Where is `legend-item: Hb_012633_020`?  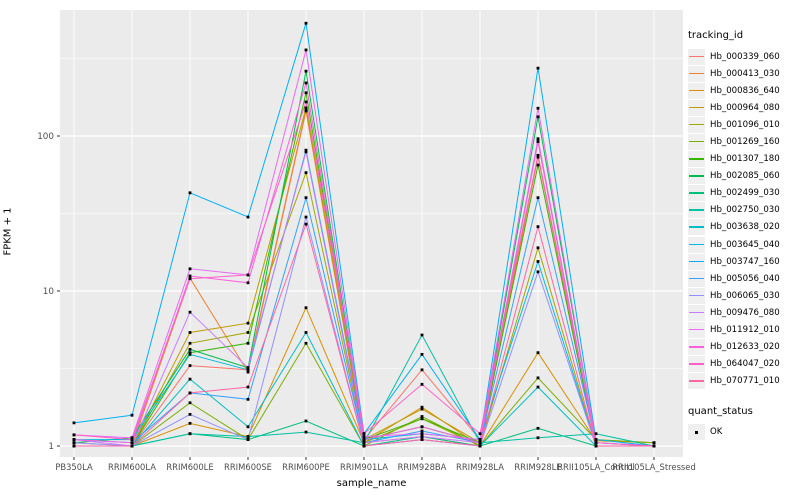 legend-item: Hb_012633_020 is located at coordinates (744, 347).